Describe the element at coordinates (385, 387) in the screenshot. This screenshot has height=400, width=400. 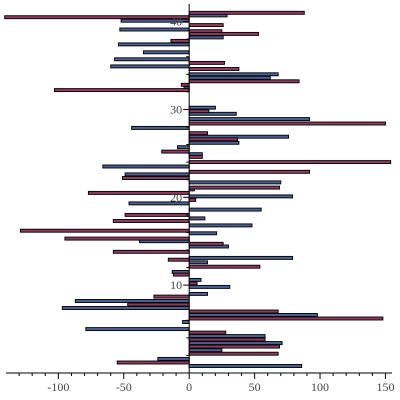
I see `x-tick-label: 150` at that location.